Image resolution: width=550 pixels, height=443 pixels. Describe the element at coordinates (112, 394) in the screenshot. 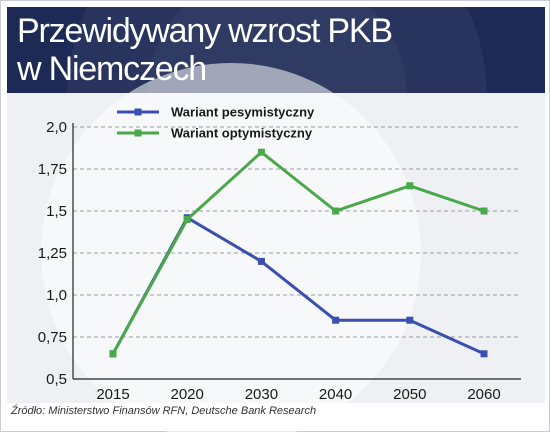

I see `x-tick-label: 2015` at that location.